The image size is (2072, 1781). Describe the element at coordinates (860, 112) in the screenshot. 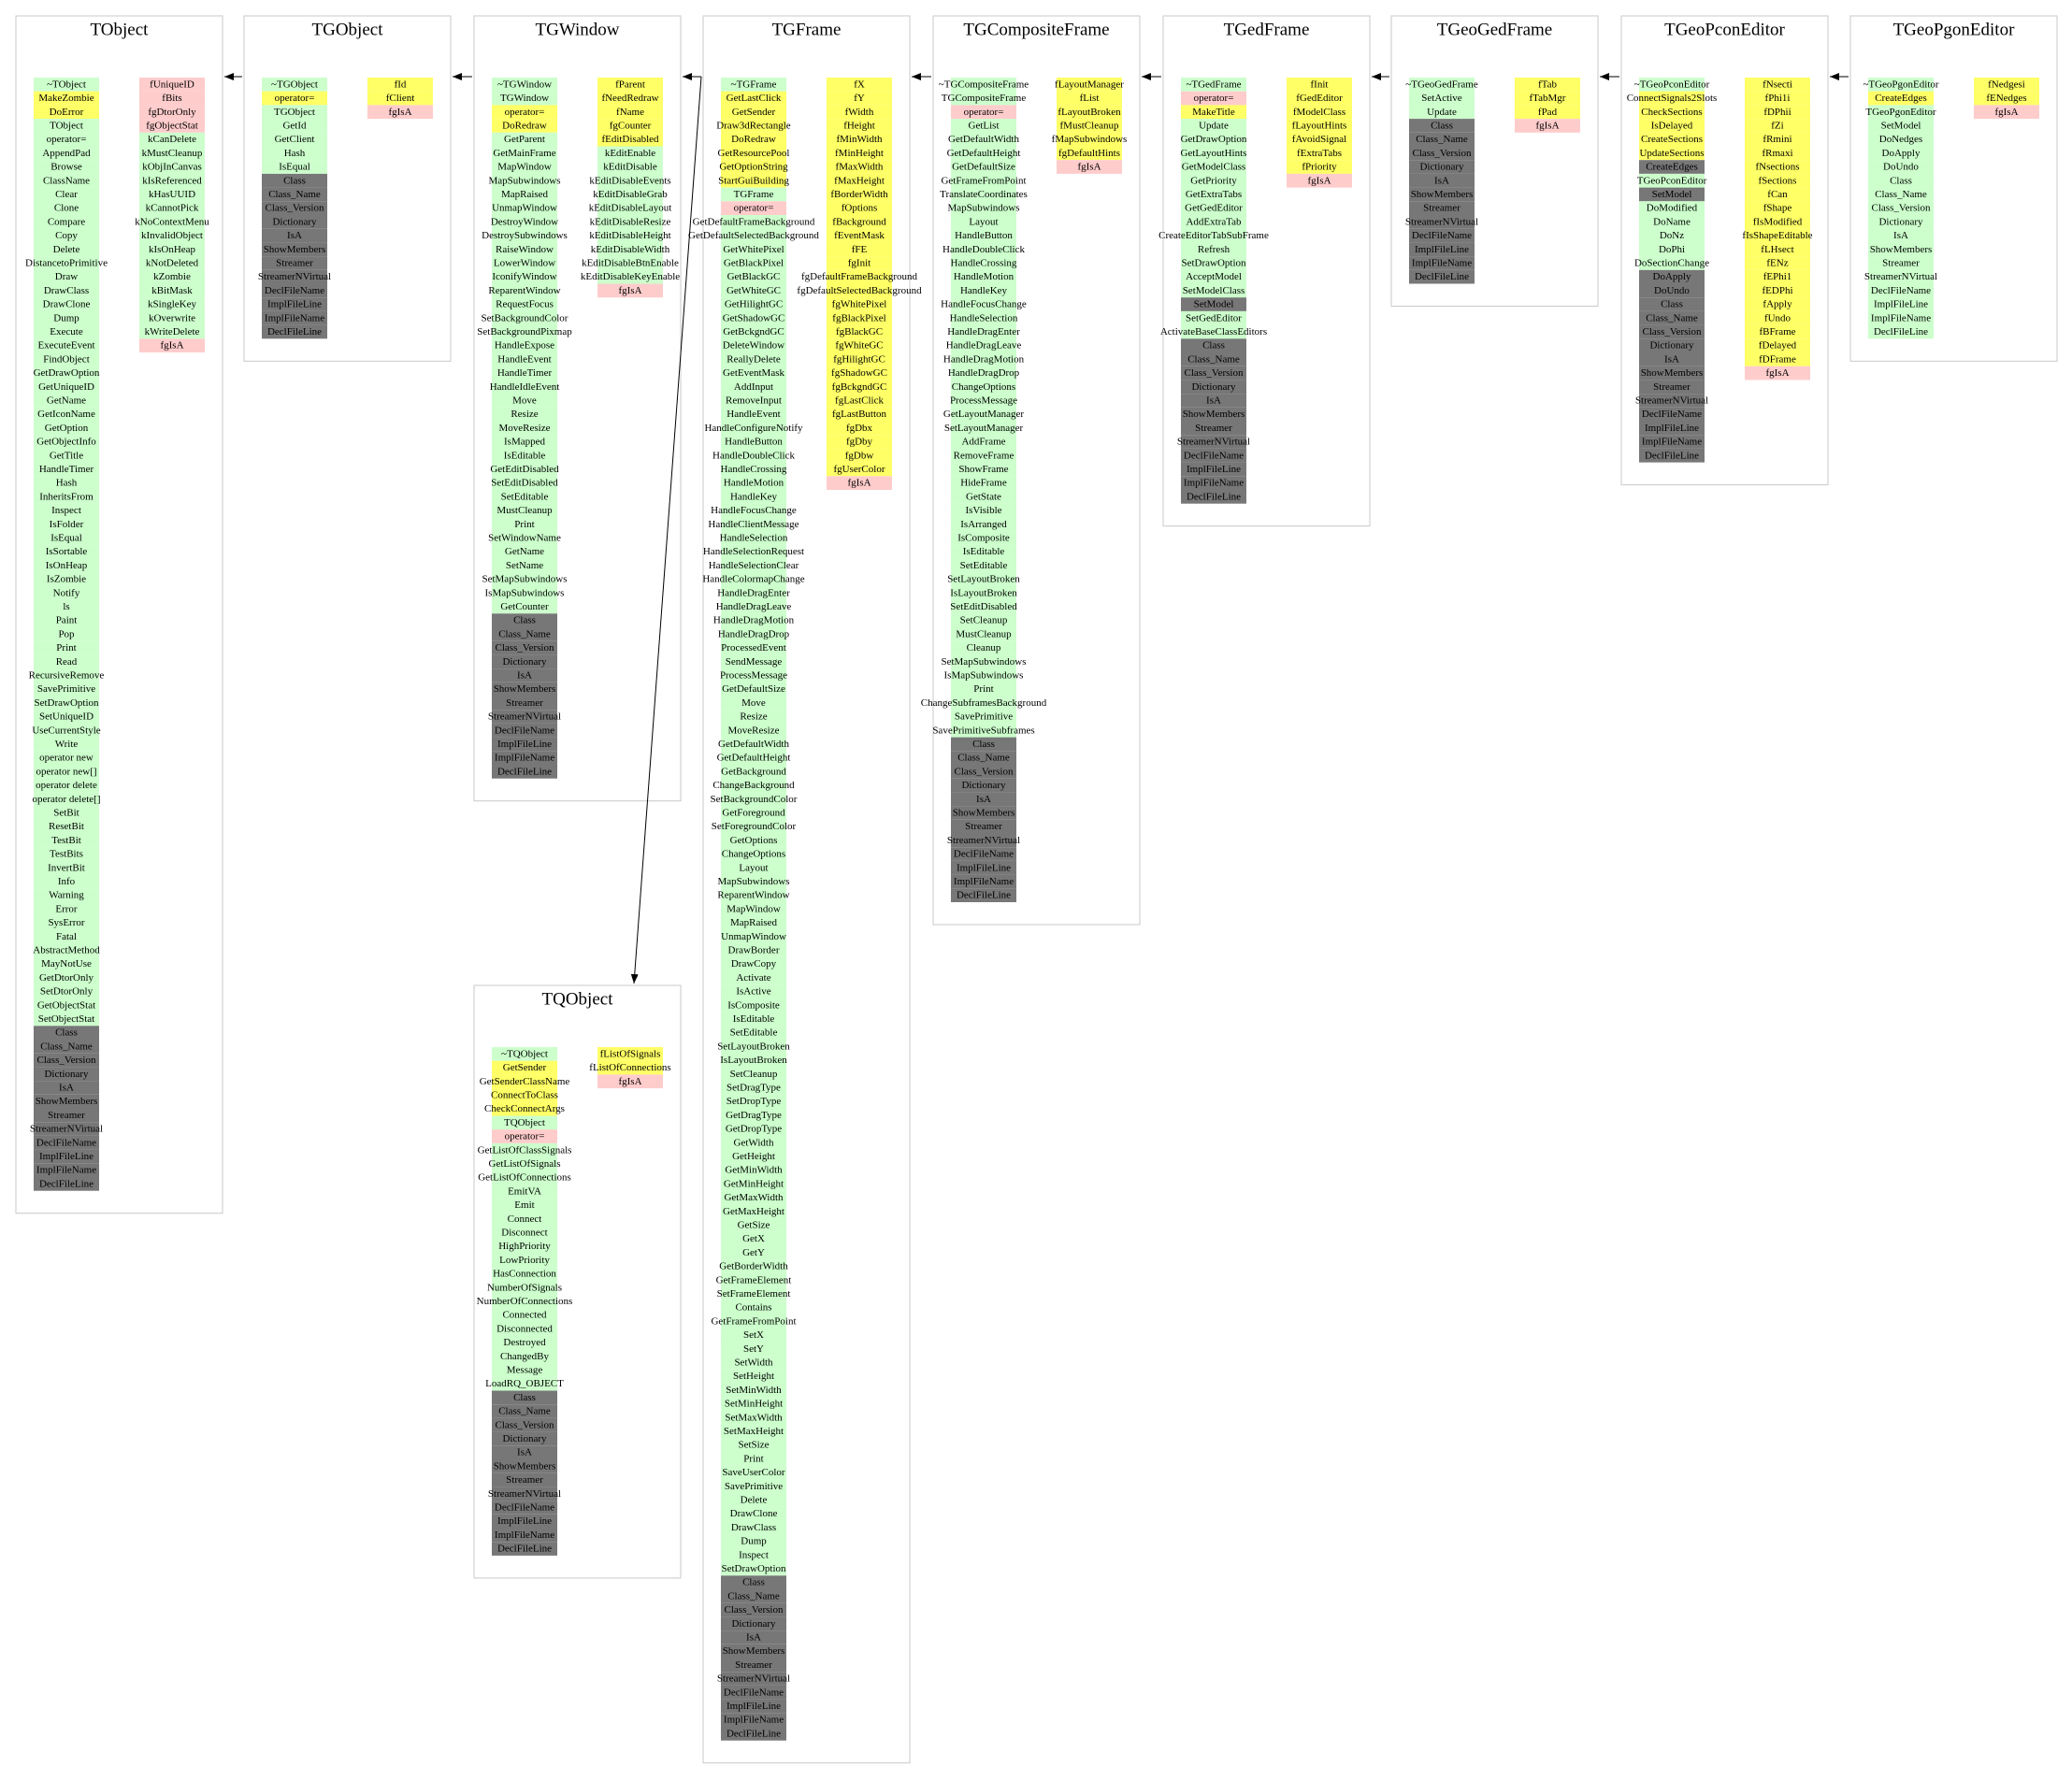

I see `member-name: fWidth` at that location.